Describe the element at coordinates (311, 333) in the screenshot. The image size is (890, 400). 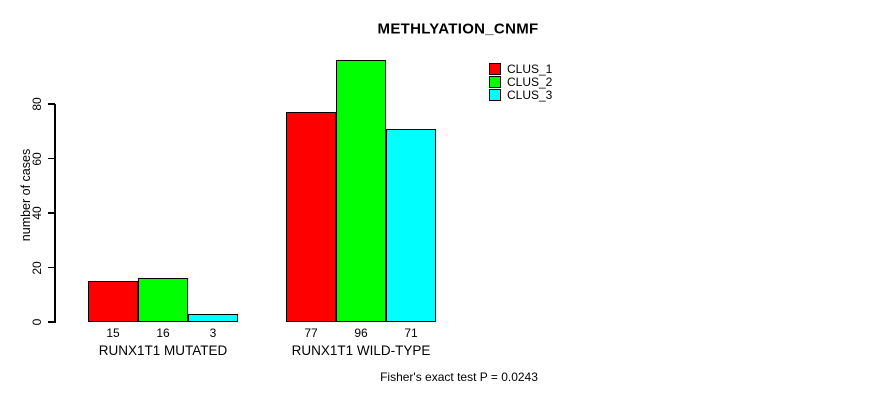
I see `bar-value-label: 77` at that location.